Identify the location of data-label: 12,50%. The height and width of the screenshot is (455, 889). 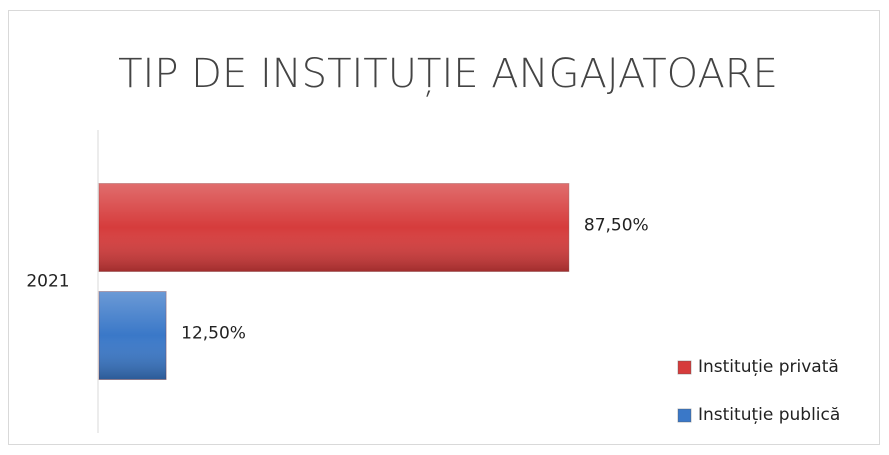
(213, 334).